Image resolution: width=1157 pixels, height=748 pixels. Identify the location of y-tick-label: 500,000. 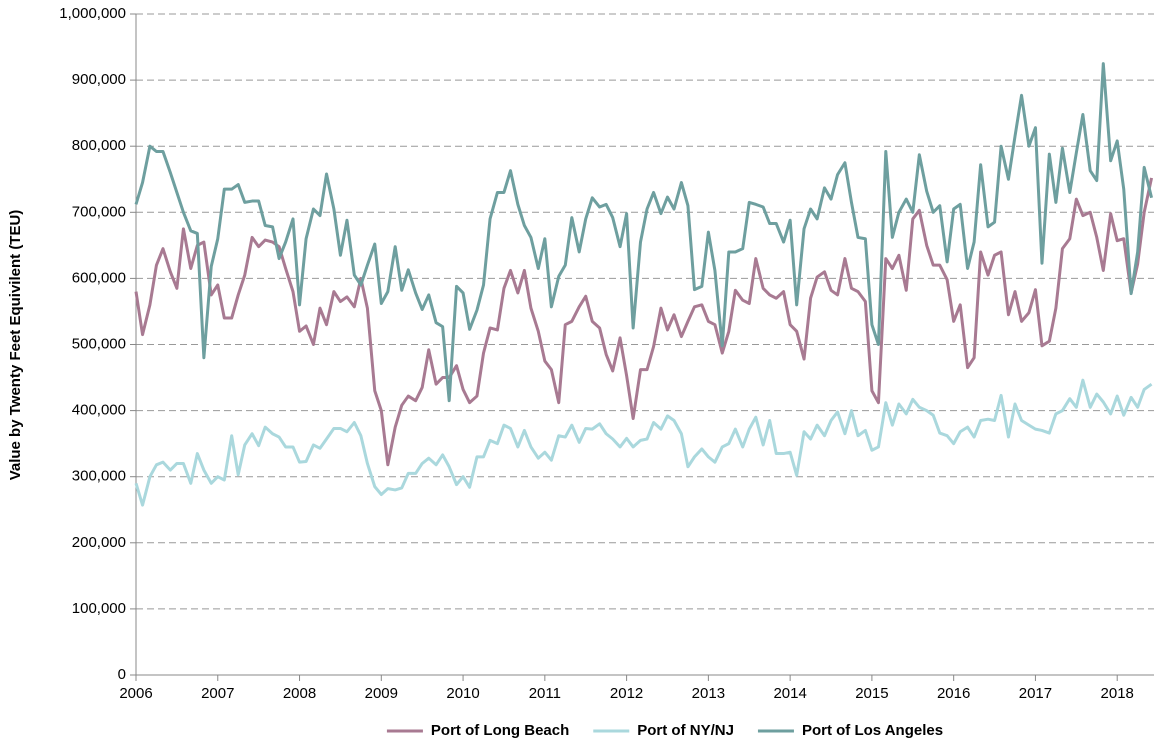
(99, 343).